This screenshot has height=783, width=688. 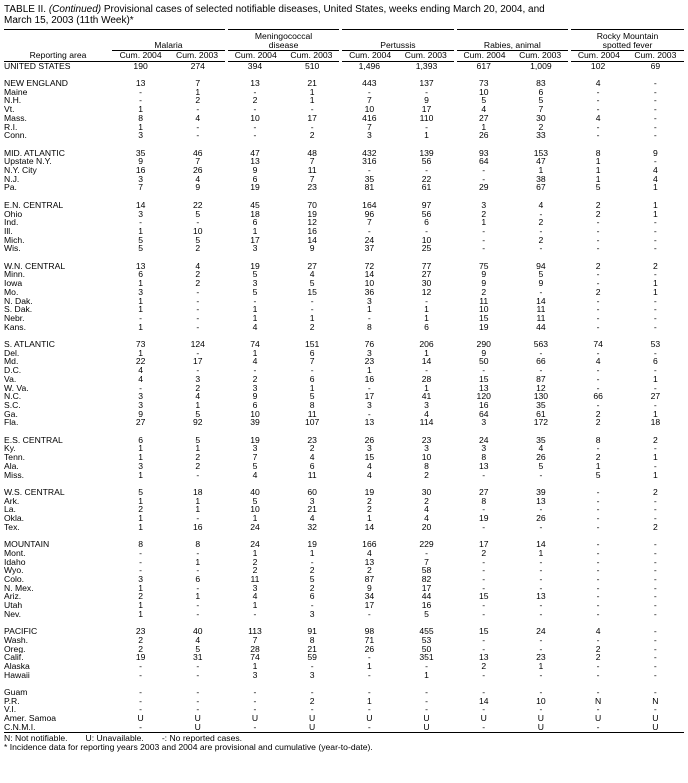 I want to click on area-cell: Ala., so click(x=11, y=466).